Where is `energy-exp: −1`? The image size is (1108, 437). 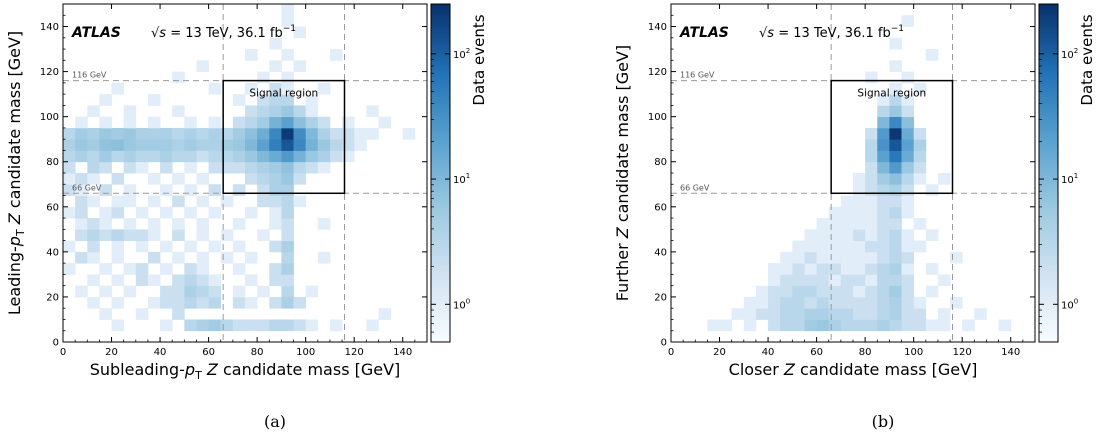
energy-exp: −1 is located at coordinates (897, 29).